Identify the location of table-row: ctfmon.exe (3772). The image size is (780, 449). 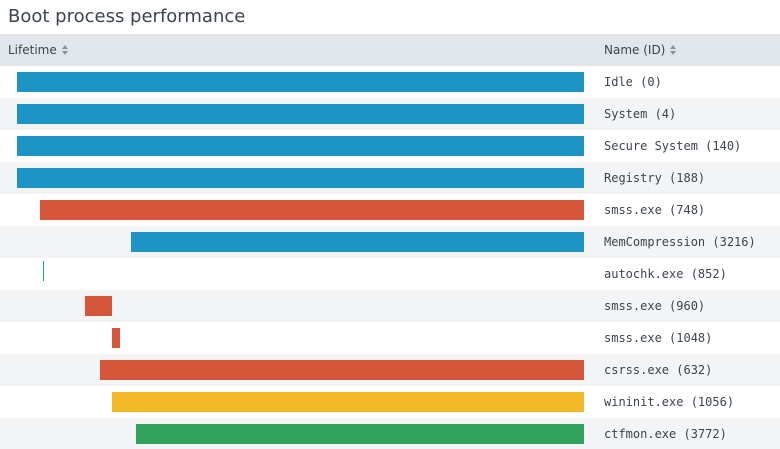
(390, 433).